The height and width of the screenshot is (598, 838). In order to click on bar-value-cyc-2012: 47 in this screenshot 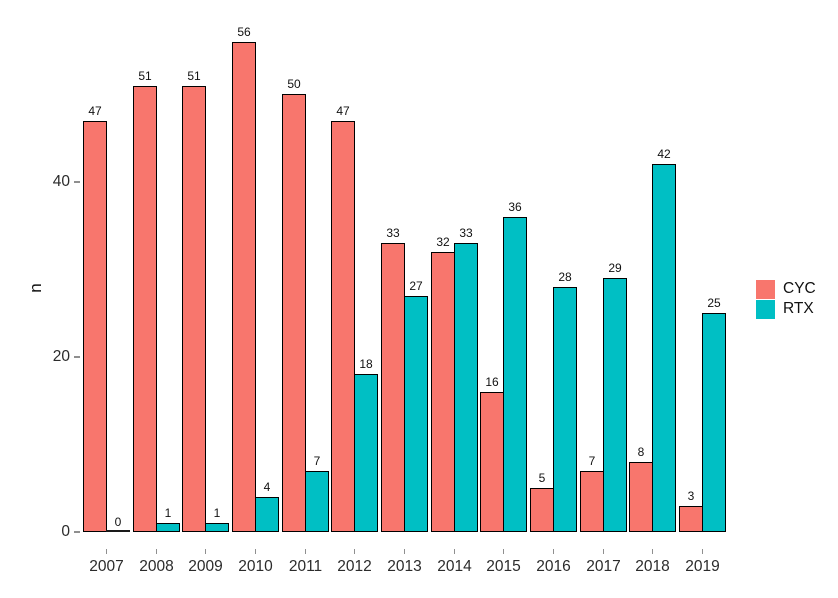, I will do `click(343, 111)`.